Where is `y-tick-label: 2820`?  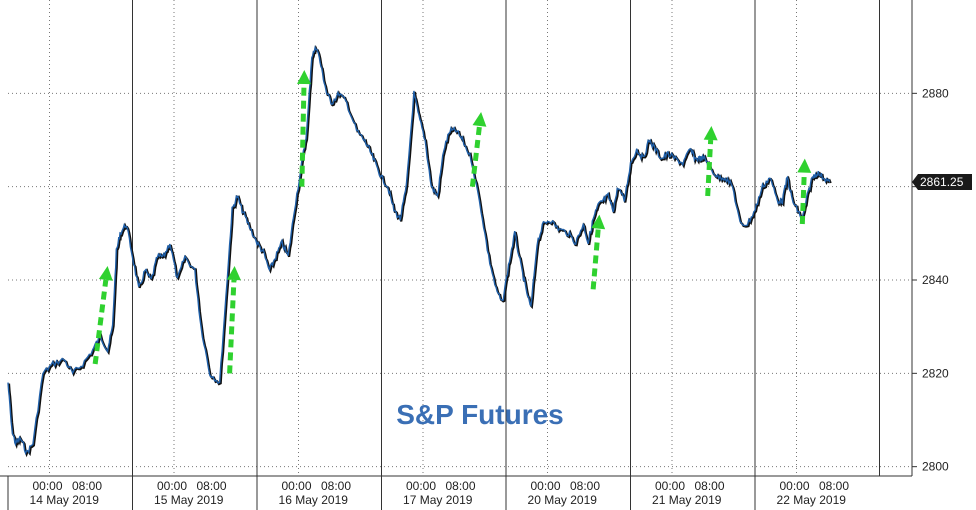 y-tick-label: 2820 is located at coordinates (935, 373).